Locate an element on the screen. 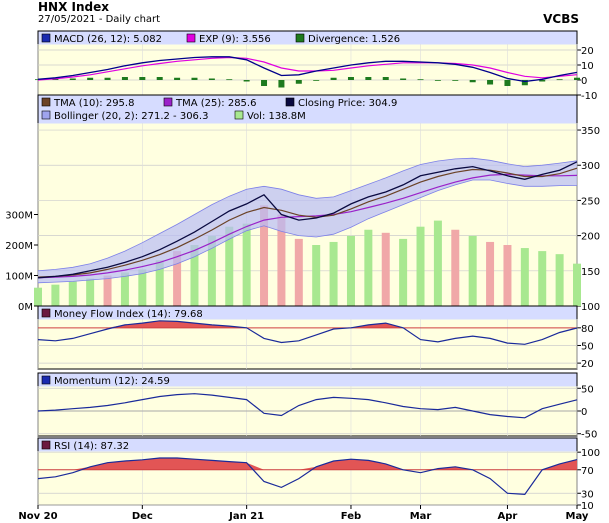 This screenshot has width=609, height=523. rsi-legend-bar is located at coordinates (307, 445).